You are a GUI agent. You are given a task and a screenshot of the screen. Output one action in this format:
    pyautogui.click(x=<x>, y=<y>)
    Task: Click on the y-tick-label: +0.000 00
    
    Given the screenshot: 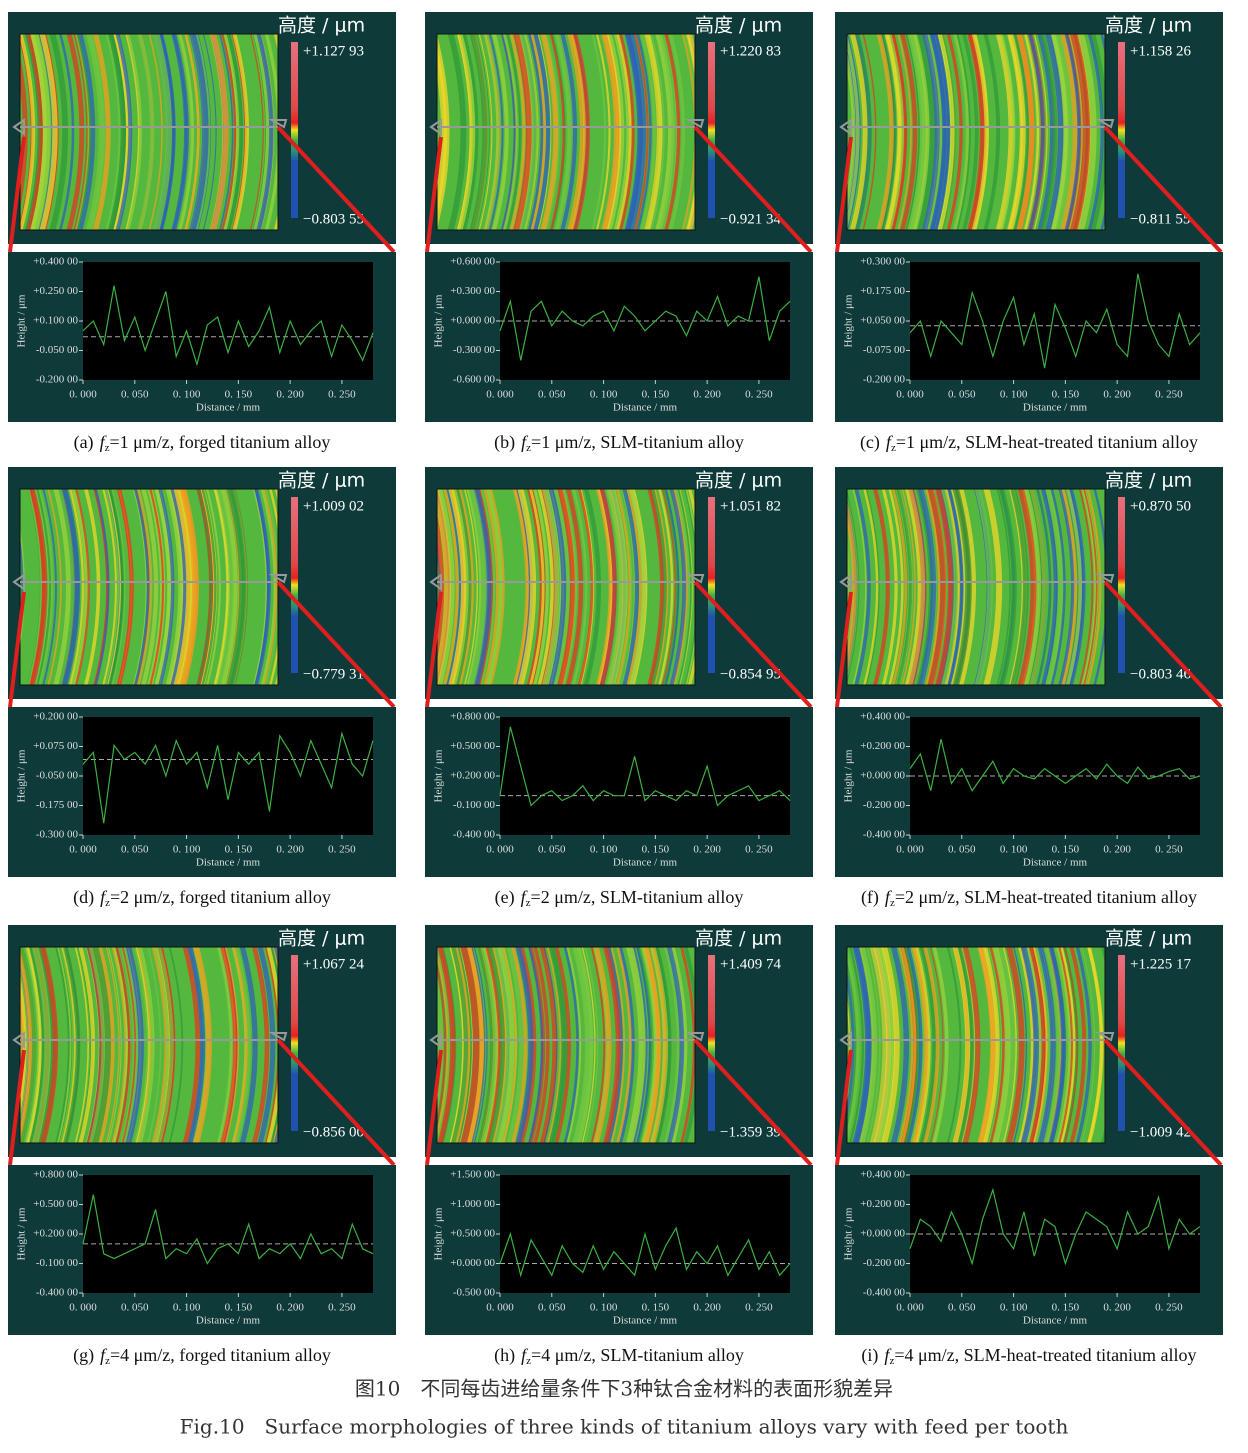 What is the action you would take?
    pyautogui.click(x=882, y=1234)
    